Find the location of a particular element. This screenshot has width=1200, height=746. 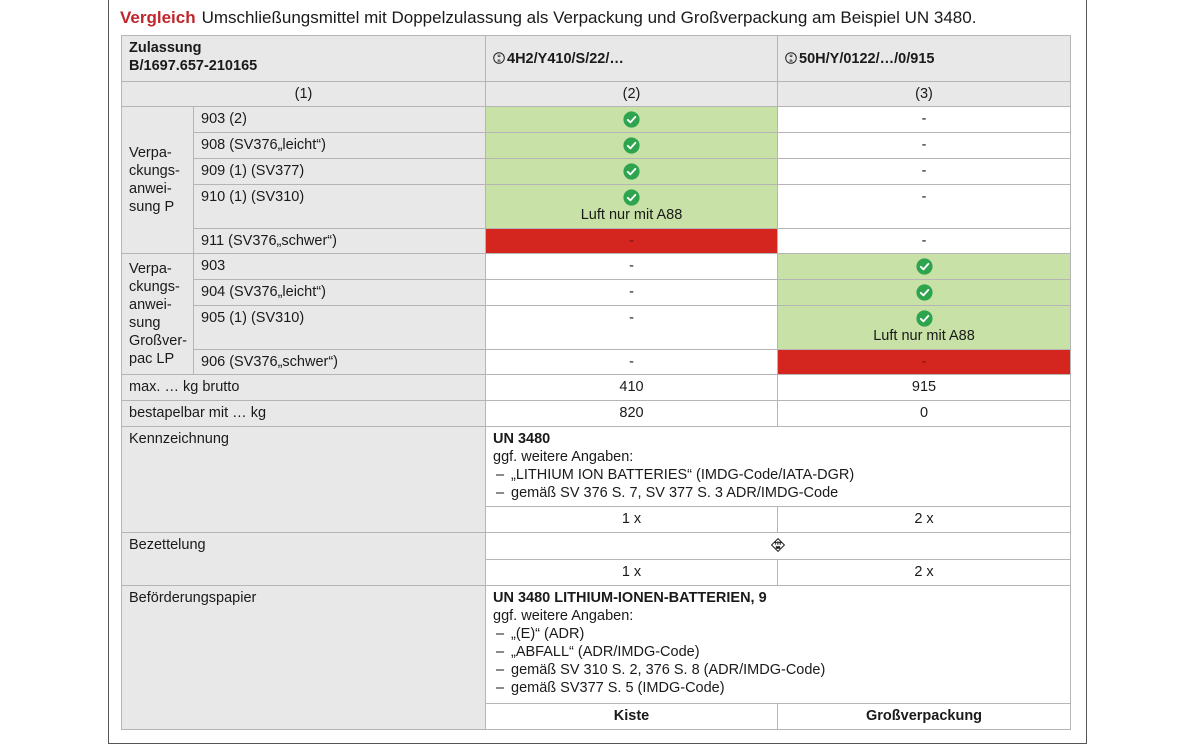

col3-number: (3) is located at coordinates (924, 94).